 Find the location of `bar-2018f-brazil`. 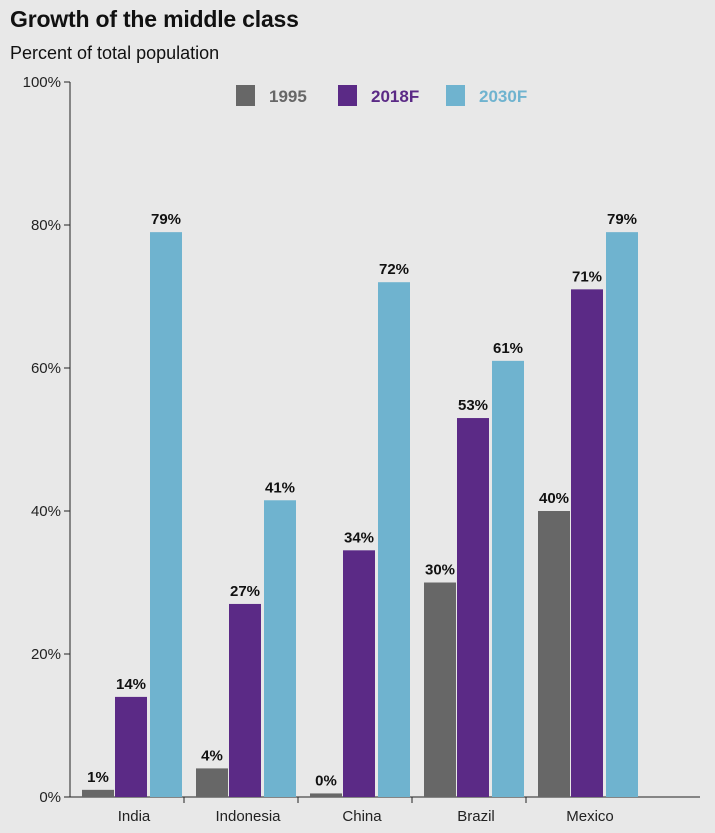

bar-2018f-brazil is located at coordinates (473, 607).